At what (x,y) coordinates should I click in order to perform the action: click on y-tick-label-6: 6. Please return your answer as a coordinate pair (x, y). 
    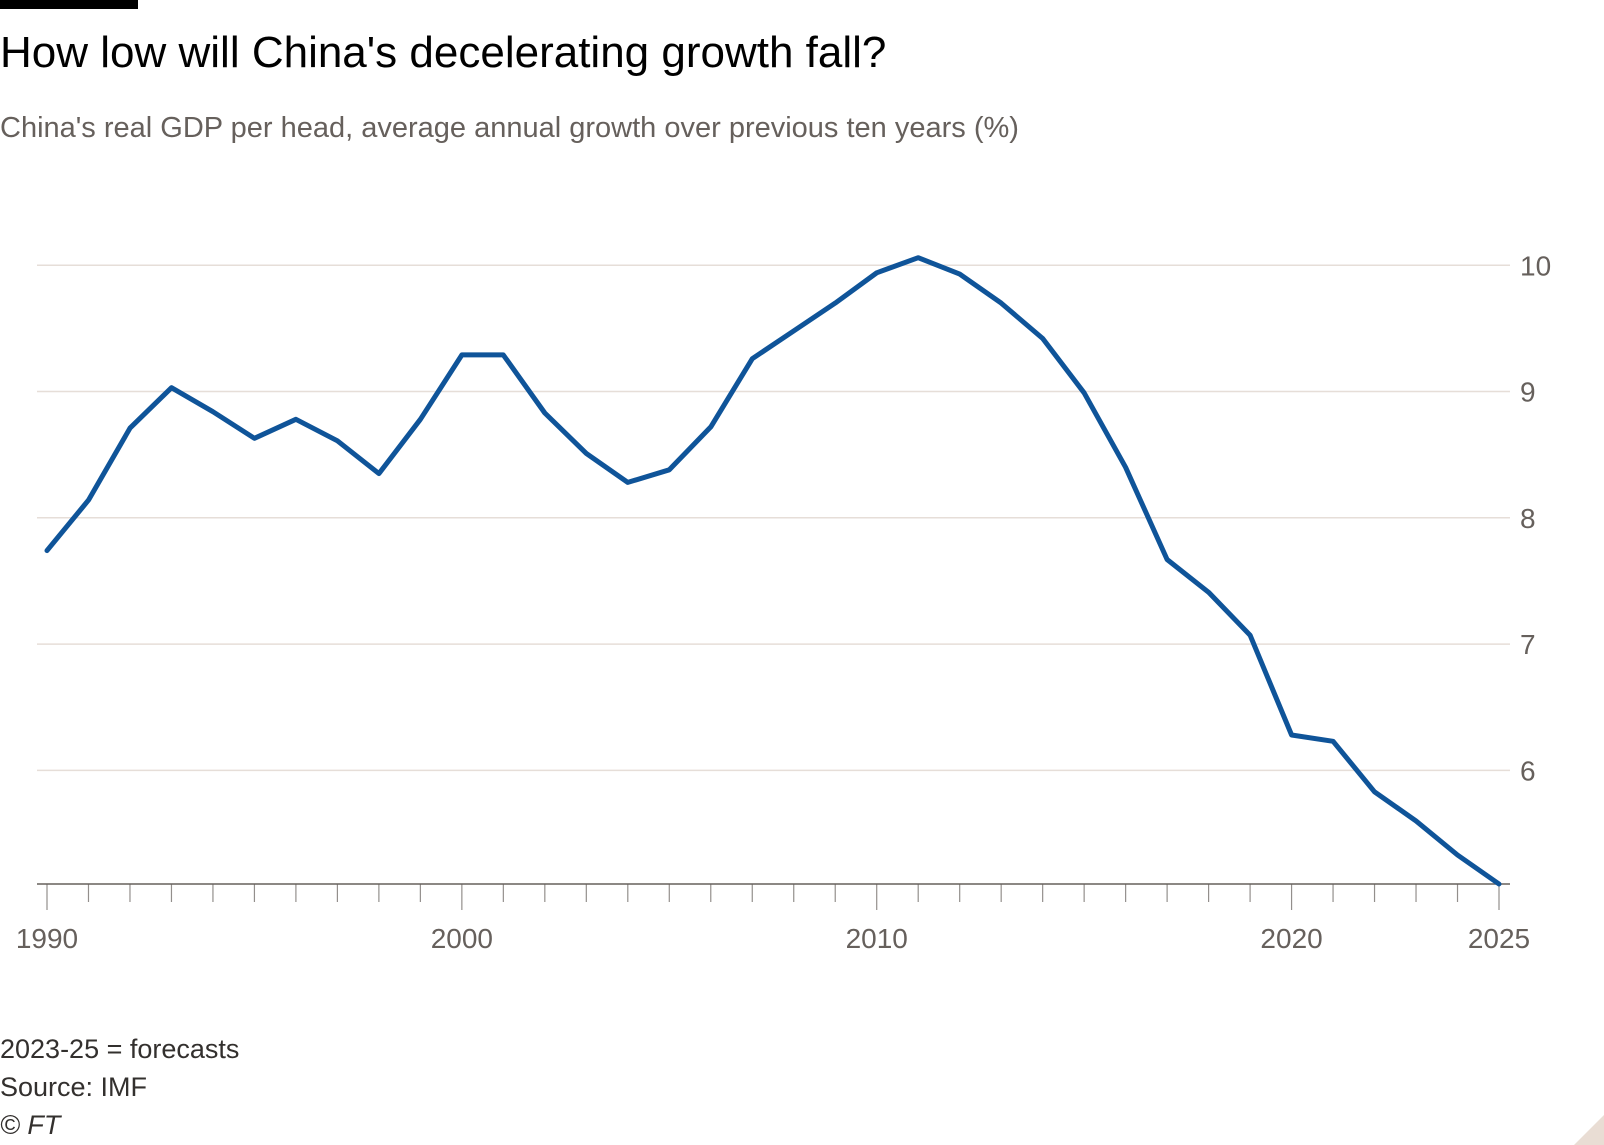
    Looking at the image, I should click on (1528, 770).